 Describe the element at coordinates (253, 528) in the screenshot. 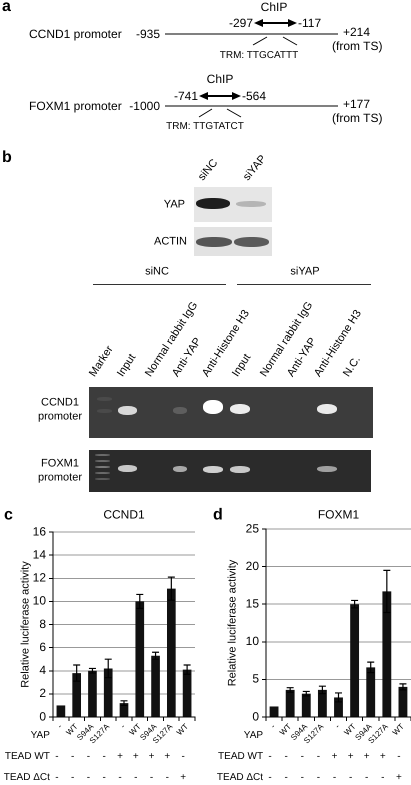

I see `y-tick-label: 25` at that location.